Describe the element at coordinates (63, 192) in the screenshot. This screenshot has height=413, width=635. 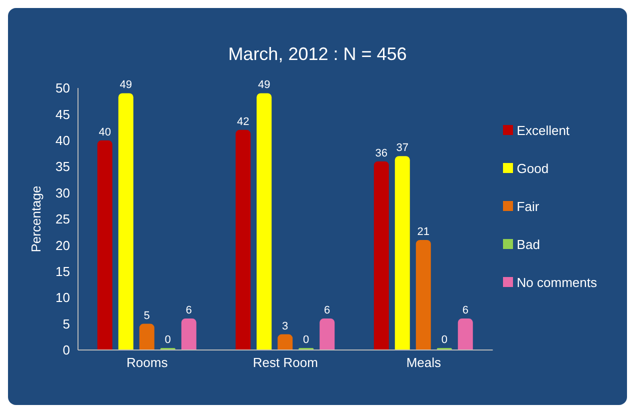
I see `y-tick-label: 30` at that location.